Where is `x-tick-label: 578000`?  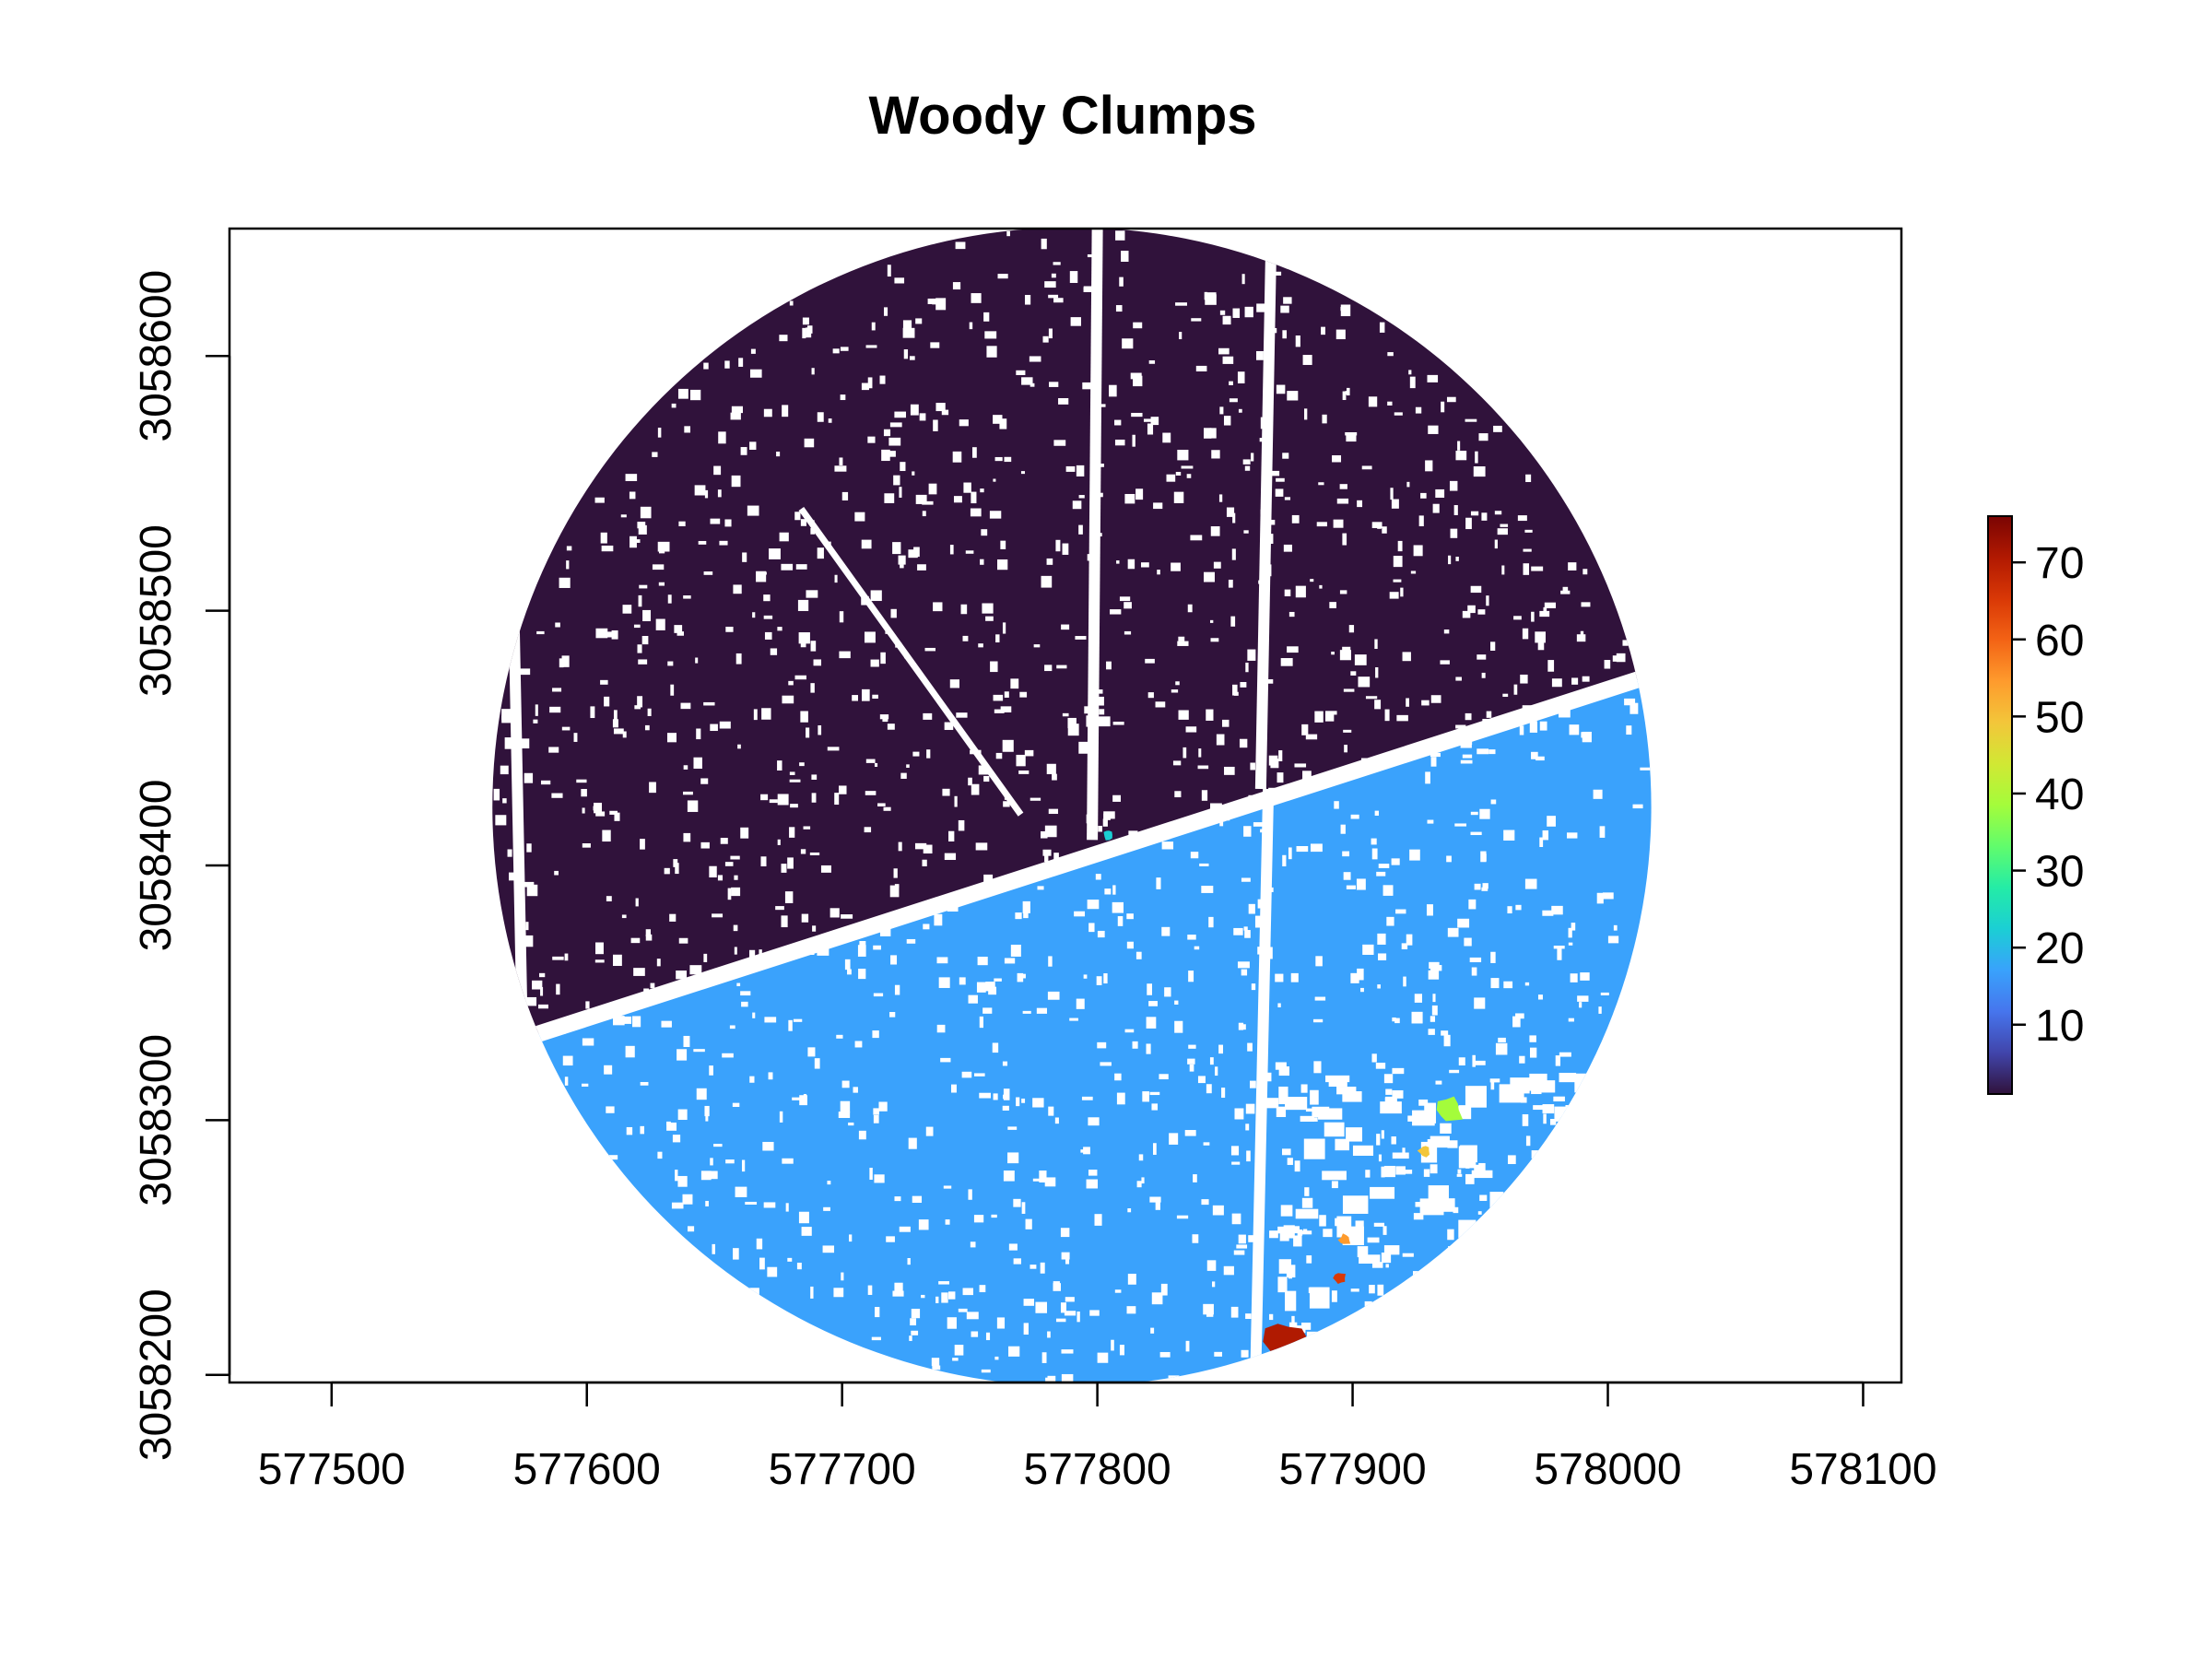
x-tick-label: 578000 is located at coordinates (1607, 1469).